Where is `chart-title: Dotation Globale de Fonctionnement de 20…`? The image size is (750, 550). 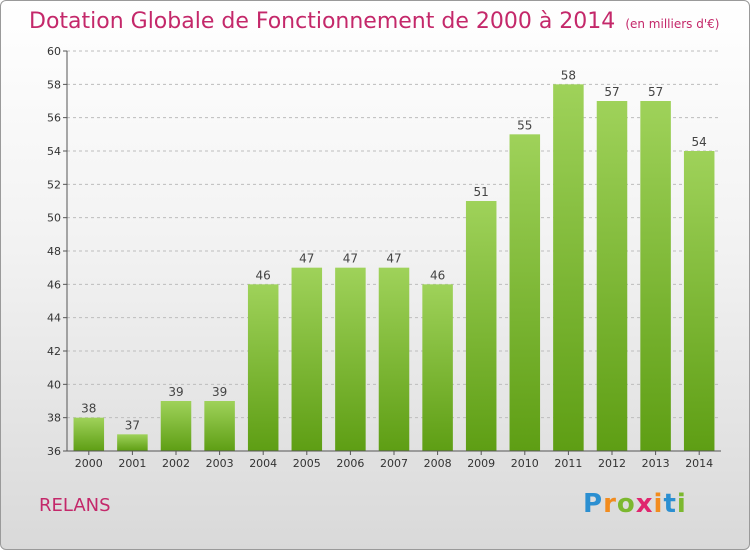
chart-title: Dotation Globale de Fonctionnement de 20… is located at coordinates (374, 21).